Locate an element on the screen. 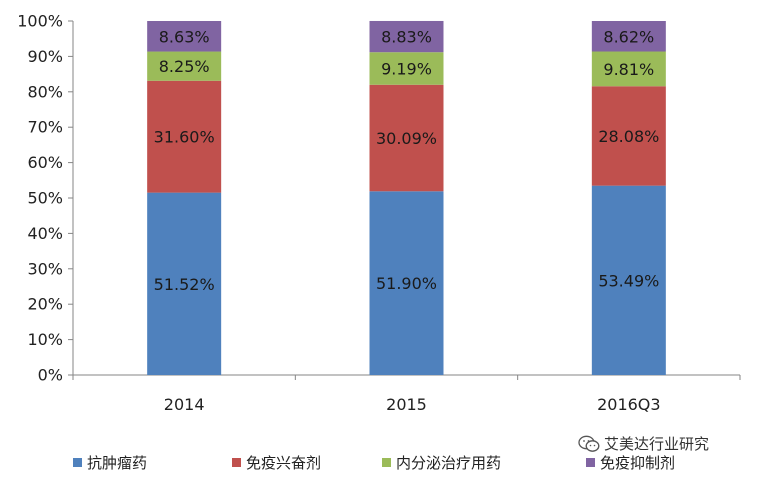  legend-item: 抗肿瘤药 is located at coordinates (110, 462).